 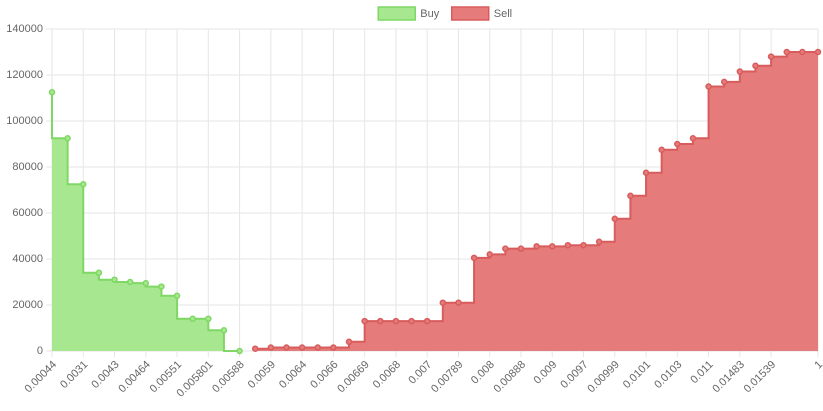 What do you see at coordinates (262, 375) in the screenshot?
I see `x-tick-label: 0.0059` at bounding box center [262, 375].